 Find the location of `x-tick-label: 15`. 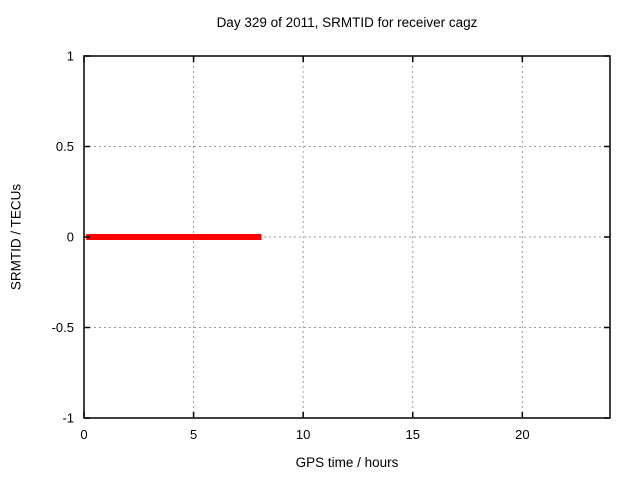

x-tick-label: 15 is located at coordinates (413, 434).